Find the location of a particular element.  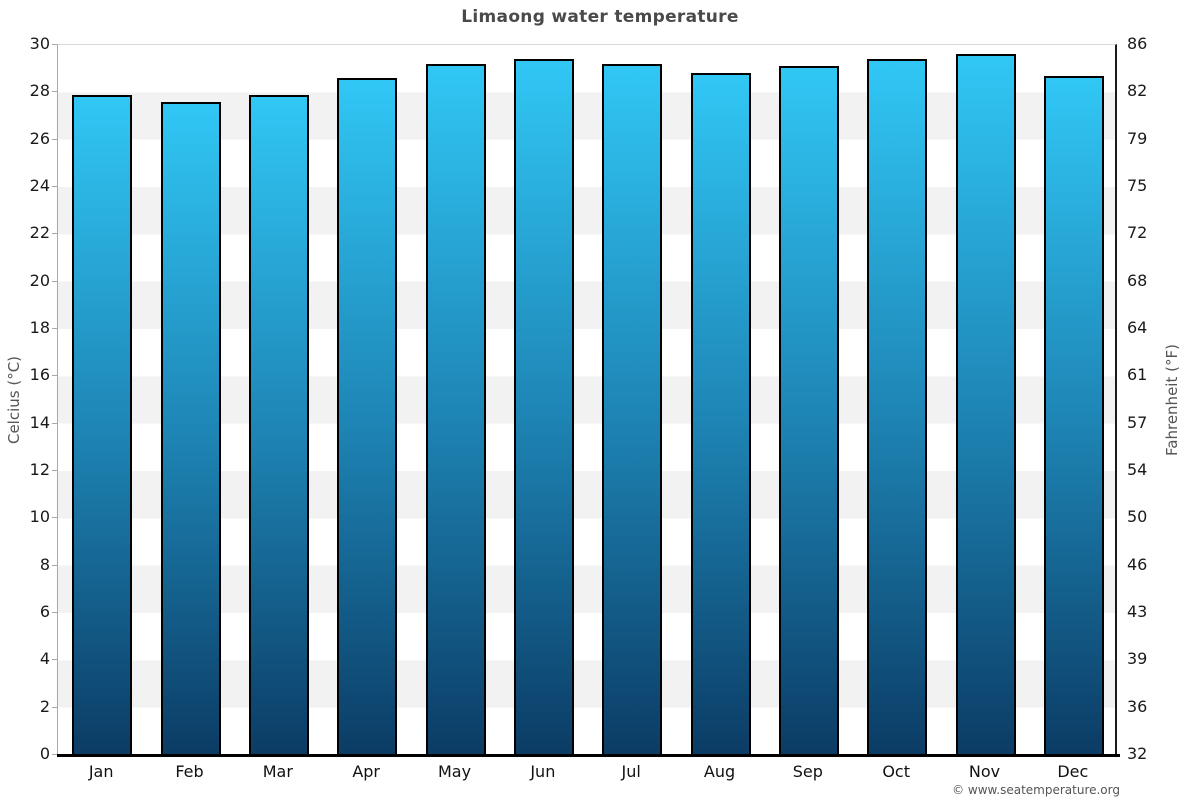

celsius-tick-label: 22 is located at coordinates (39, 233).